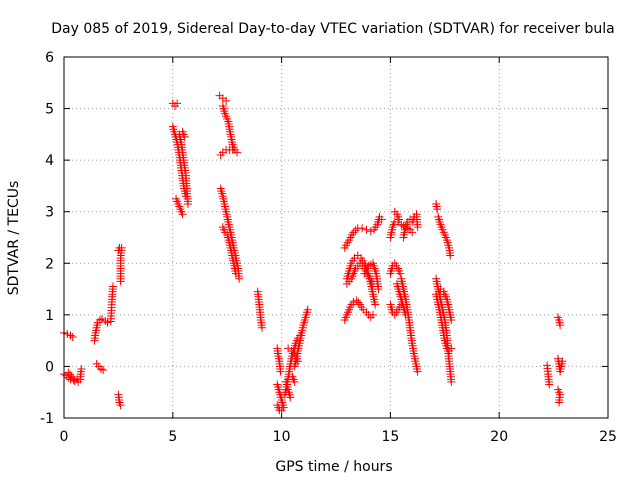  Describe the element at coordinates (64, 437) in the screenshot. I see `x-tick-label: 0` at that location.